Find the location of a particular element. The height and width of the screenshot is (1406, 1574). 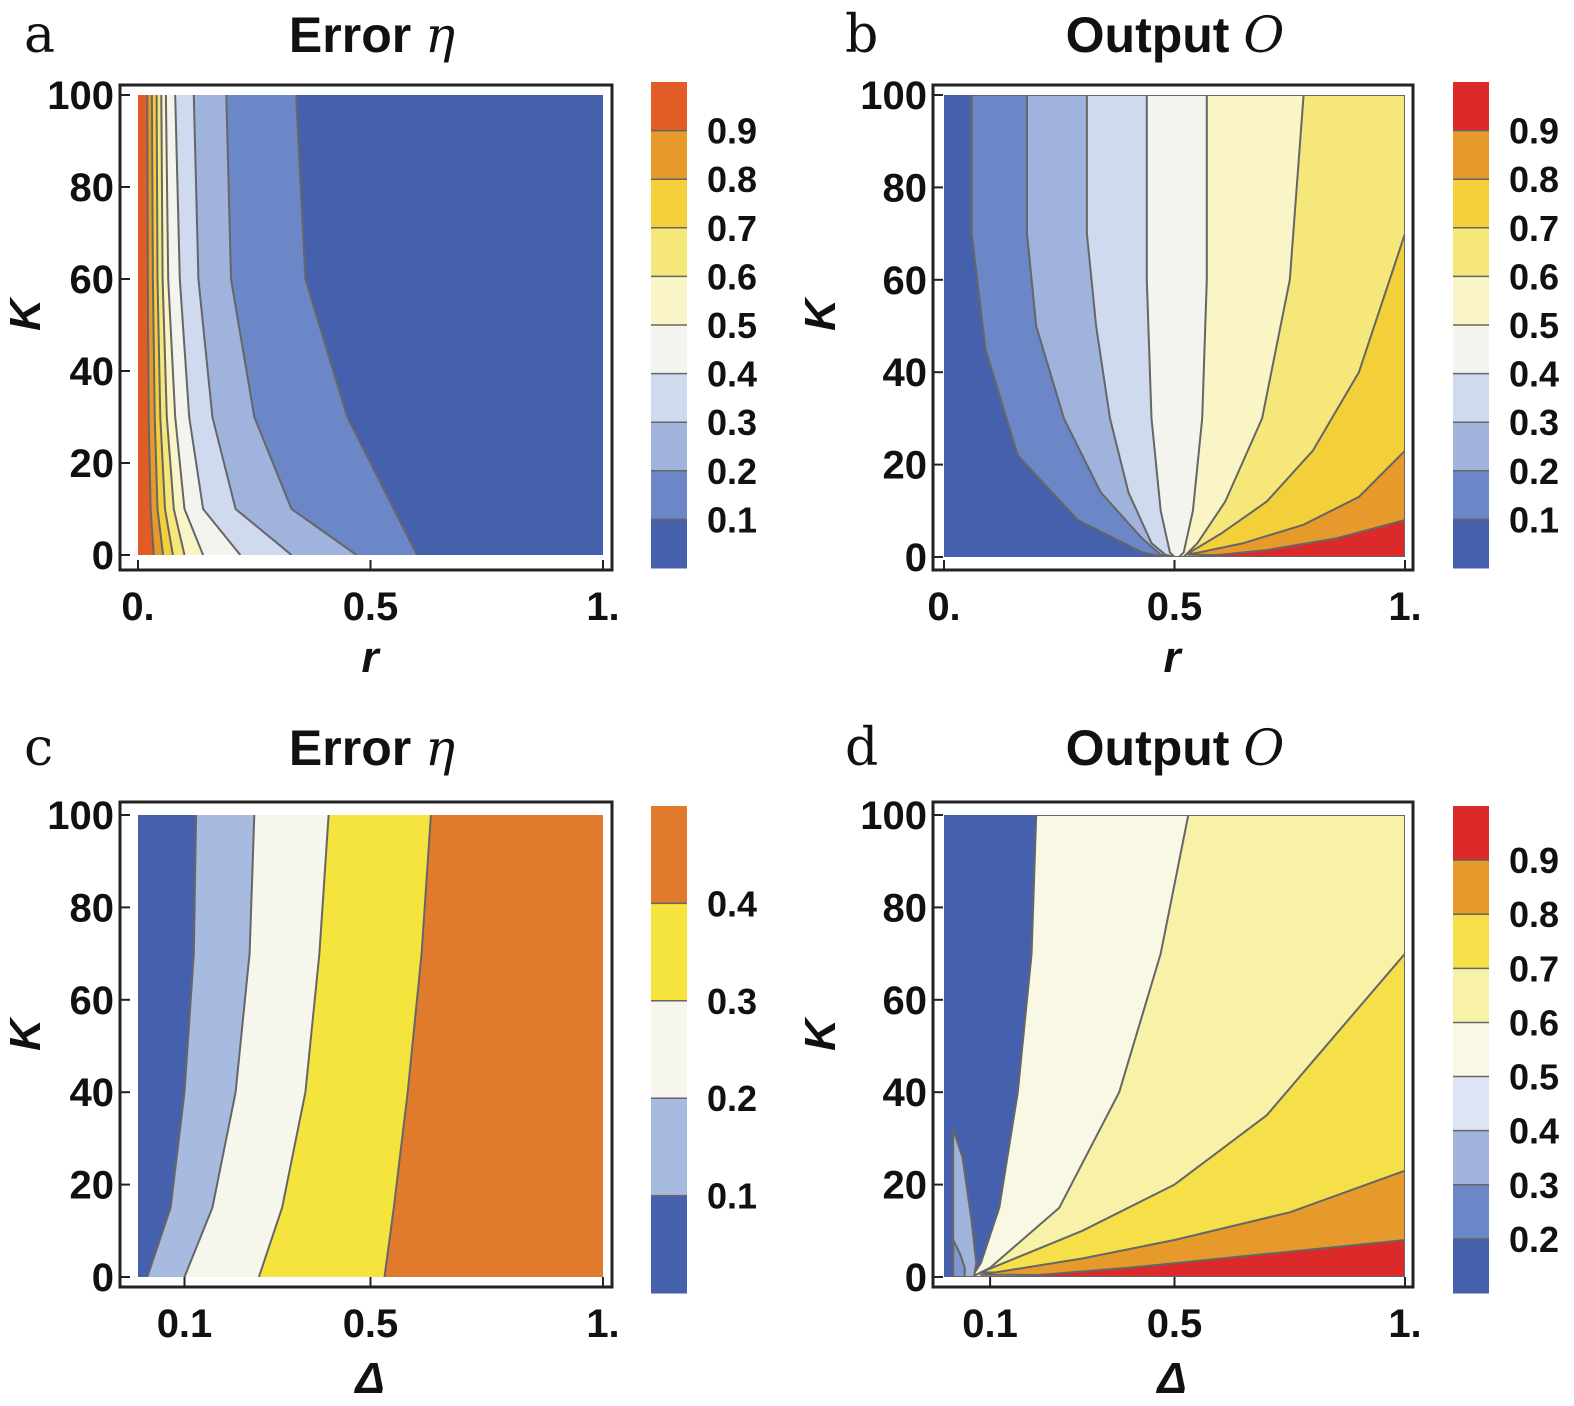

colorbar: 0.1 0.2 0.3 0.4 is located at coordinates (704, 1050).